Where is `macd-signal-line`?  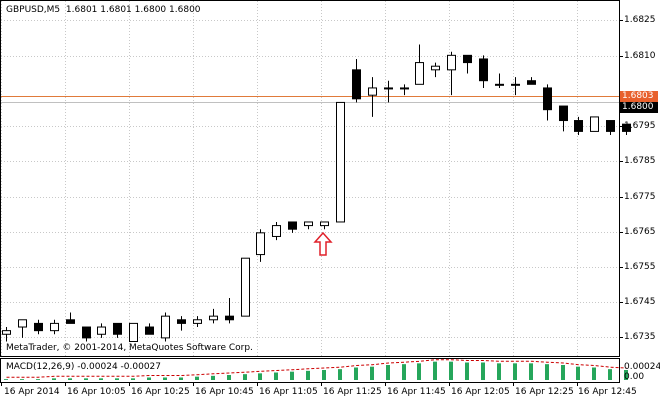 macd-signal-line is located at coordinates (316, 368).